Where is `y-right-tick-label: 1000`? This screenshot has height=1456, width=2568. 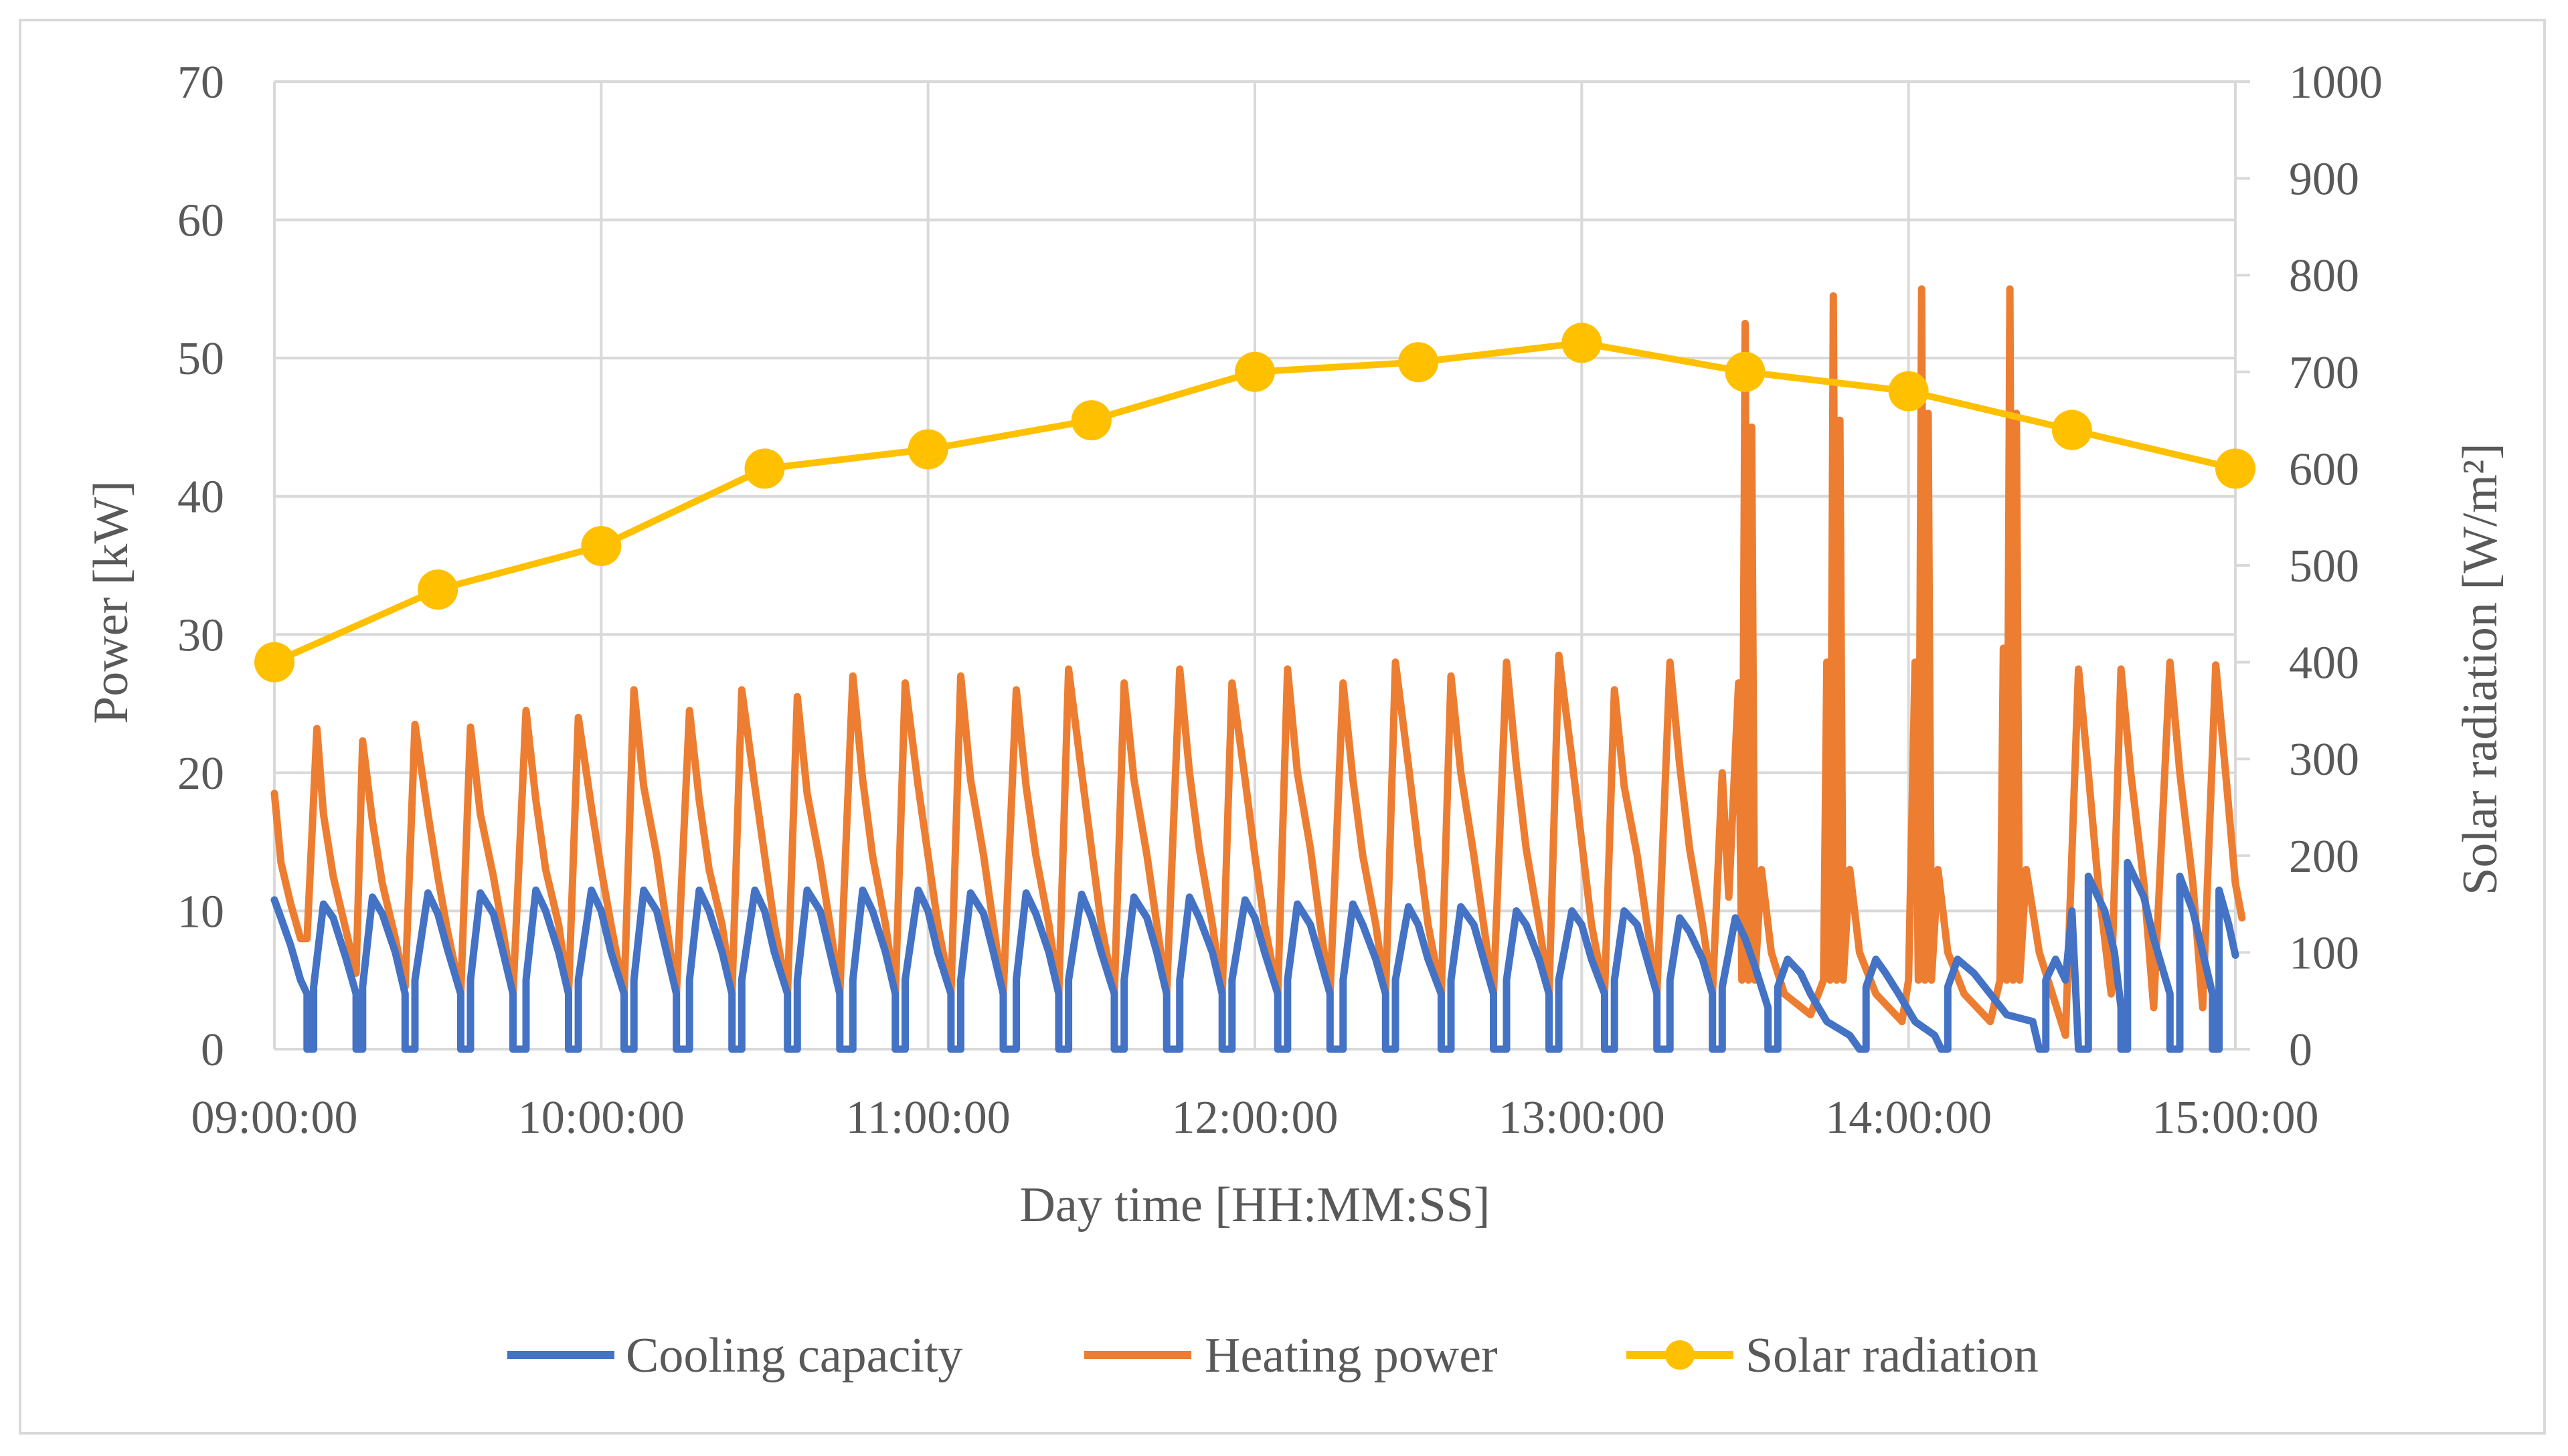 y-right-tick-label: 1000 is located at coordinates (2336, 82).